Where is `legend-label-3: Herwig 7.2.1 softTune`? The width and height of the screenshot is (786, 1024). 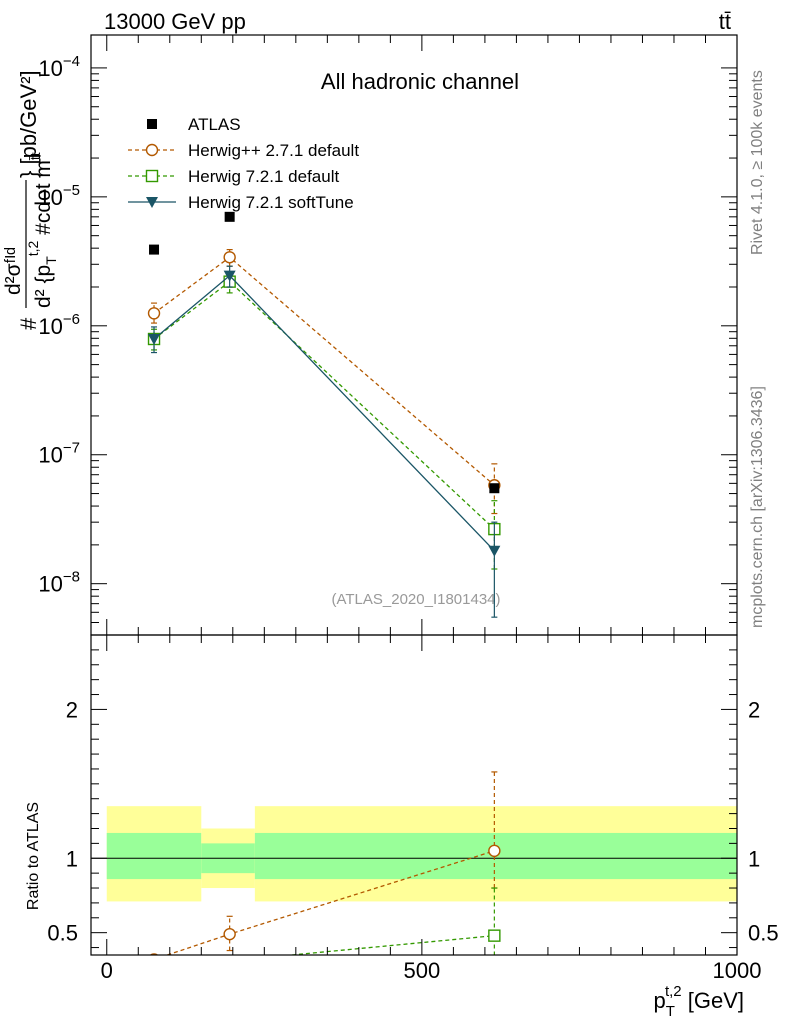
legend-label-3: Herwig 7.2.1 softTune is located at coordinates (271, 202).